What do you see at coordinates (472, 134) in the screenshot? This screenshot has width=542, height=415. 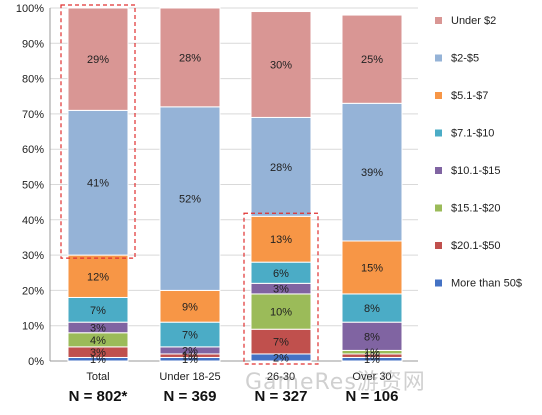 I see `legend-label: $7.1-$10` at bounding box center [472, 134].